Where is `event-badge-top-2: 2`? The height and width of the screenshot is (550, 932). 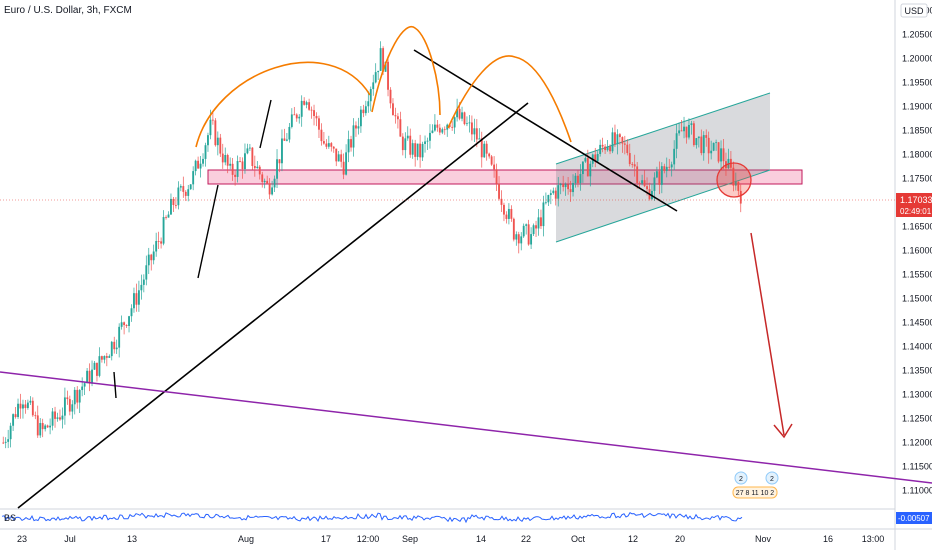 event-badge-top-2: 2 is located at coordinates (772, 479).